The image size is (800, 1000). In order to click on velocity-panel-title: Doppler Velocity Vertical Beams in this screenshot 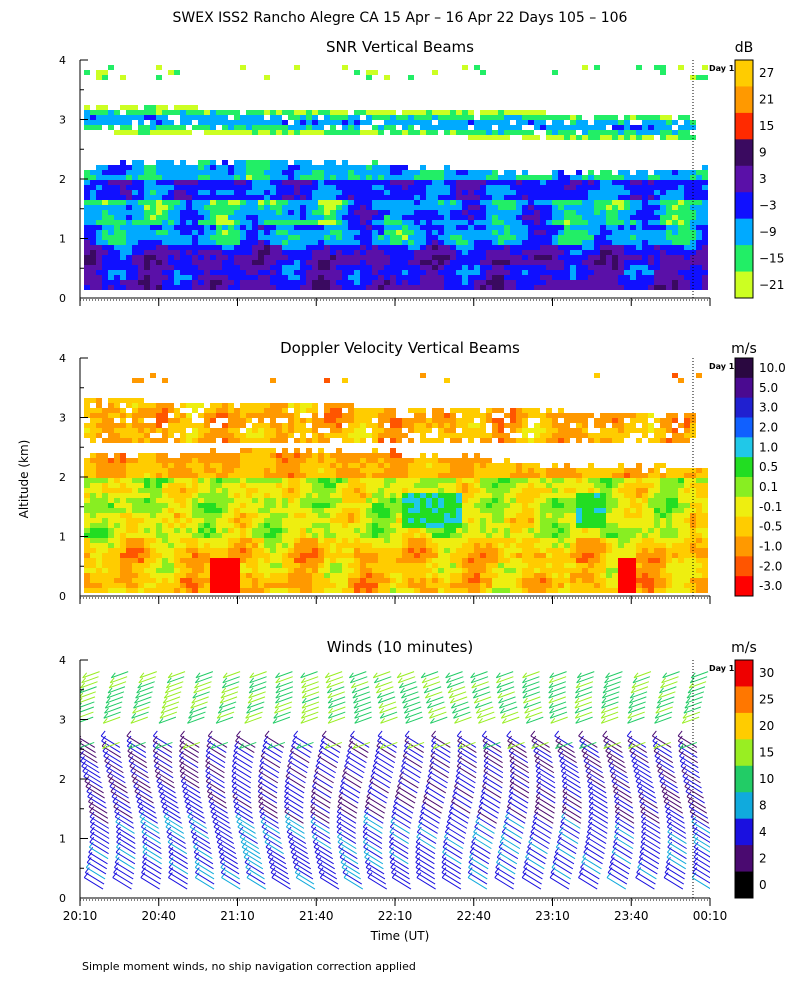, I will do `click(400, 348)`.